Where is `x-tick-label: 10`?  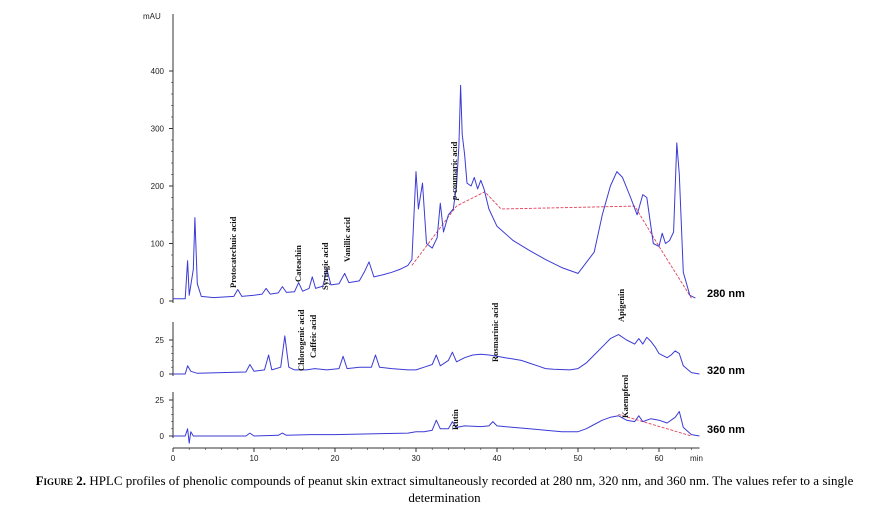 x-tick-label: 10 is located at coordinates (254, 458).